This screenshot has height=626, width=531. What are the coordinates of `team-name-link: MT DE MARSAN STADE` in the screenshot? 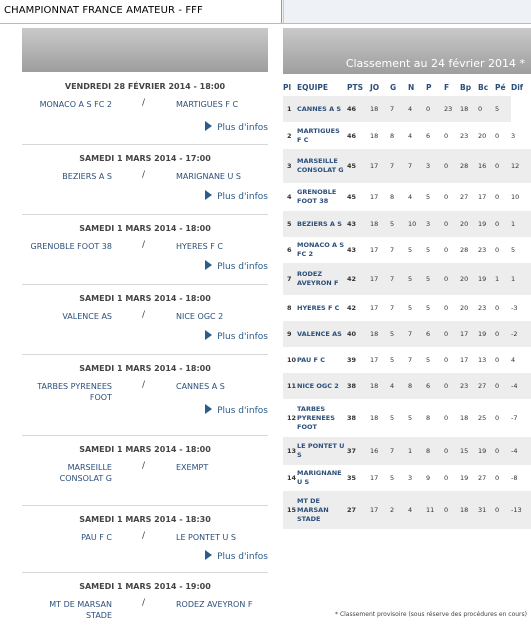 It's located at (322, 510).